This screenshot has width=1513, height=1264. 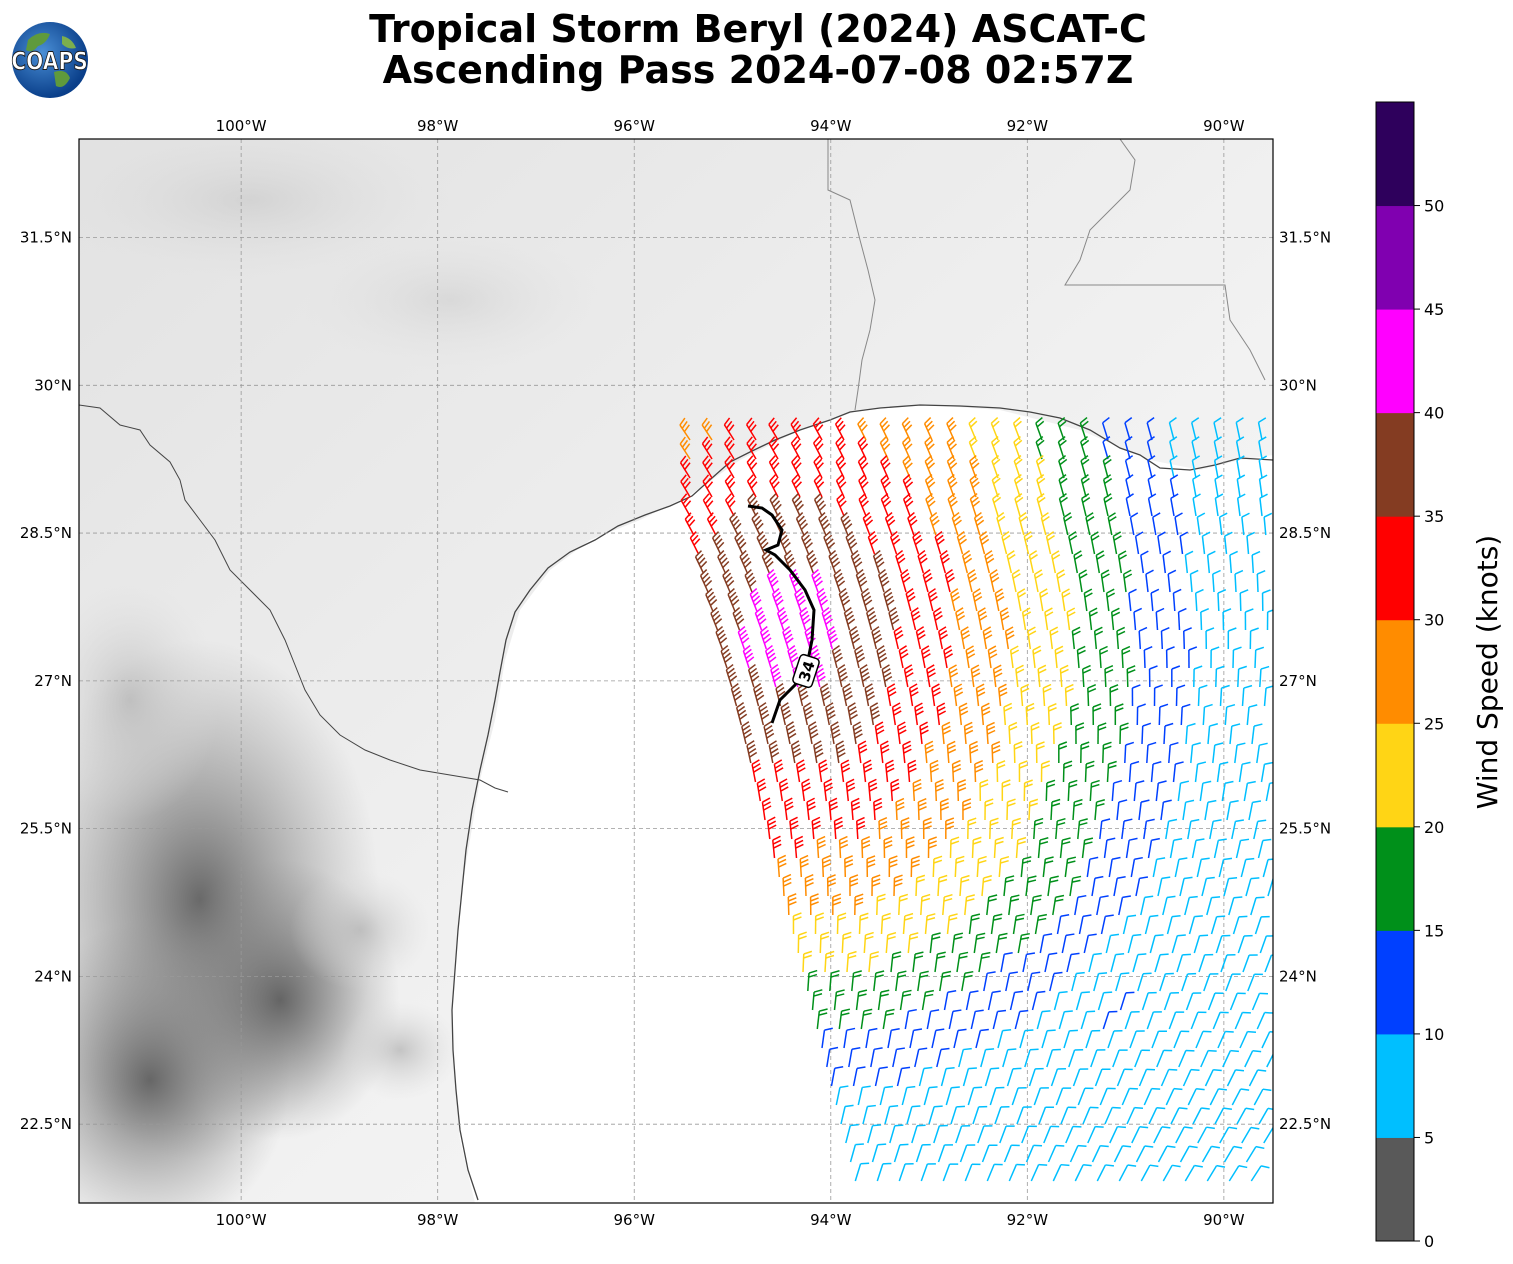 I want to click on coaps-logo: COAPS, so click(x=50, y=60).